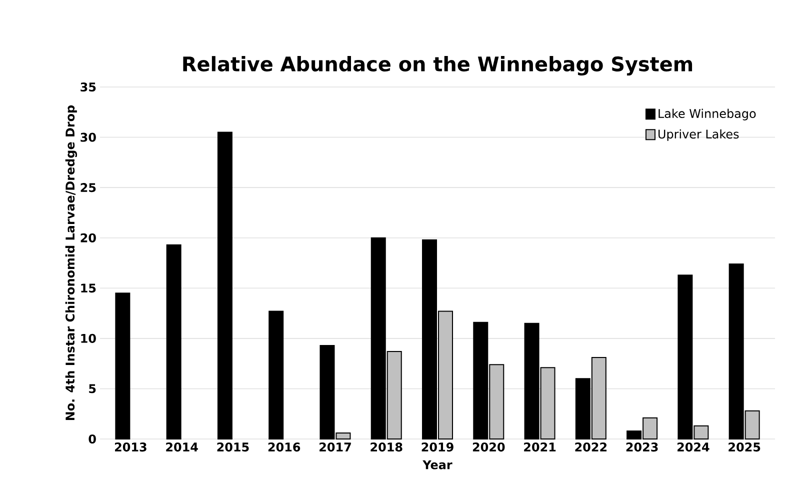  I want to click on y-tick-label: 20, so click(88, 237).